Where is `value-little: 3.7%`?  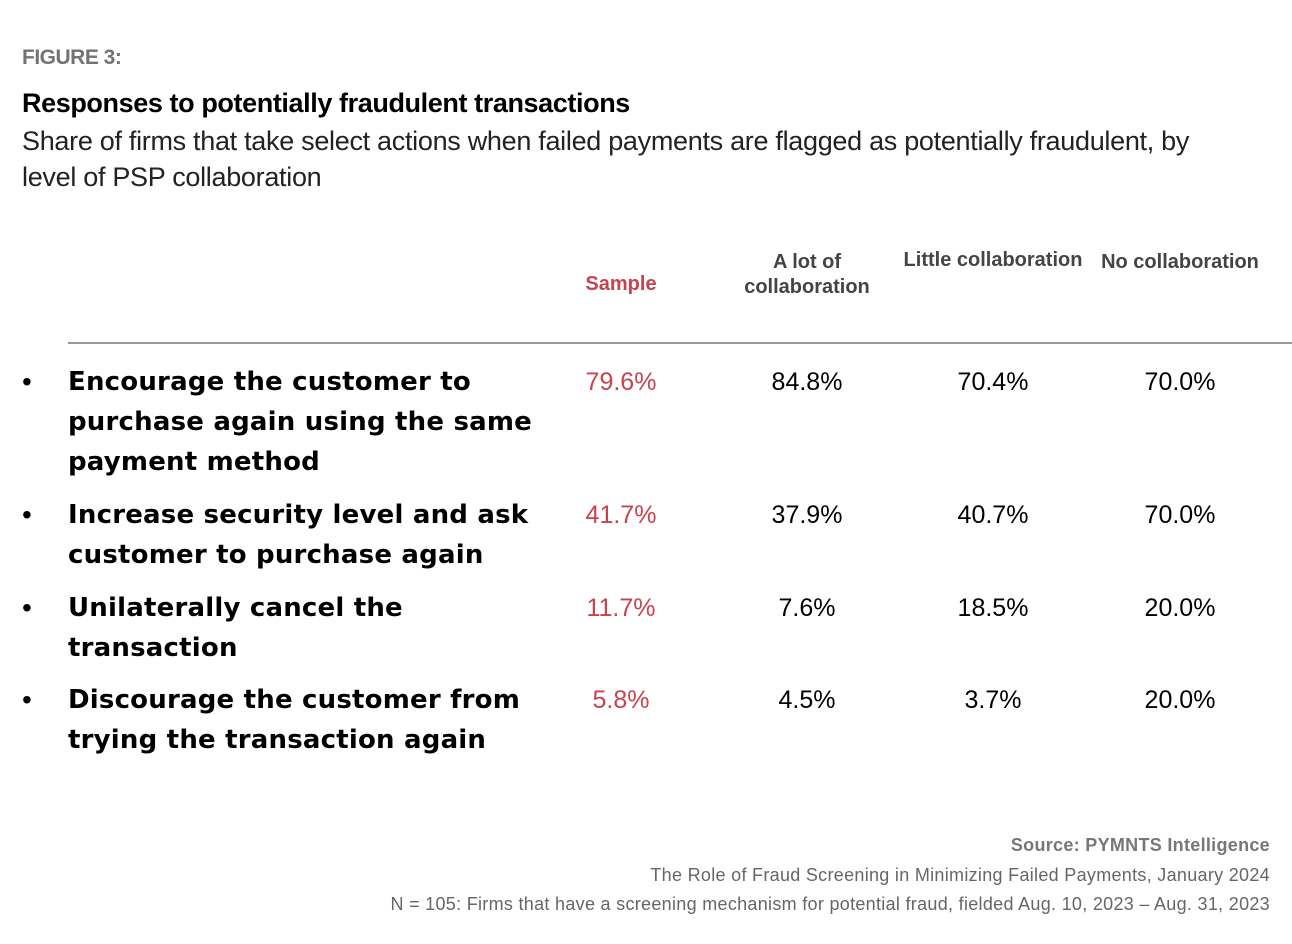 value-little: 3.7% is located at coordinates (993, 700).